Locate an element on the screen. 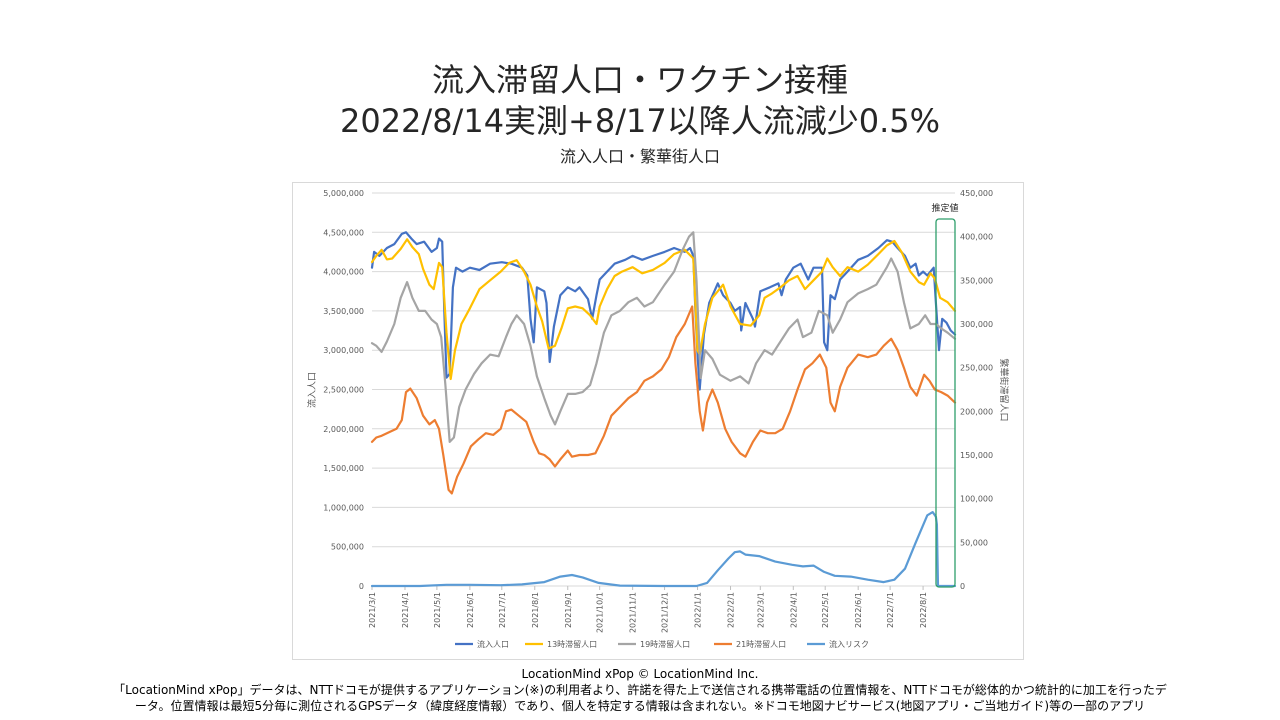 The height and width of the screenshot is (720, 1280). x-tick-label: 2022/4/1 is located at coordinates (793, 610).